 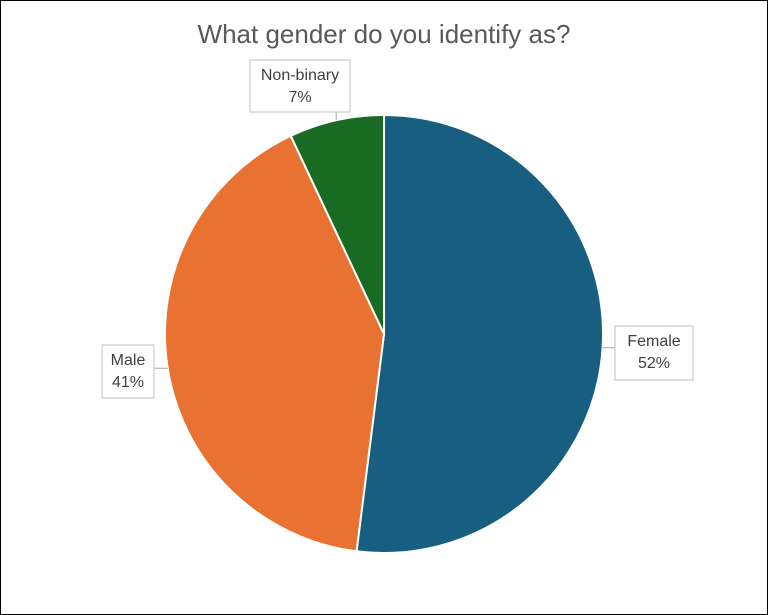 I want to click on value-label: 41%, so click(x=128, y=382).